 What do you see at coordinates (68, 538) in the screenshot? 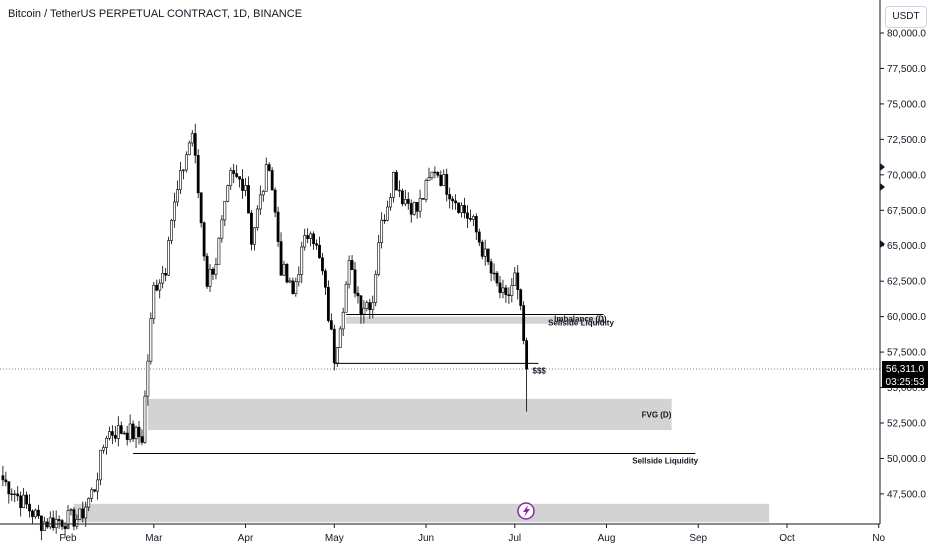
I see `x-tick-label: Feb` at bounding box center [68, 538].